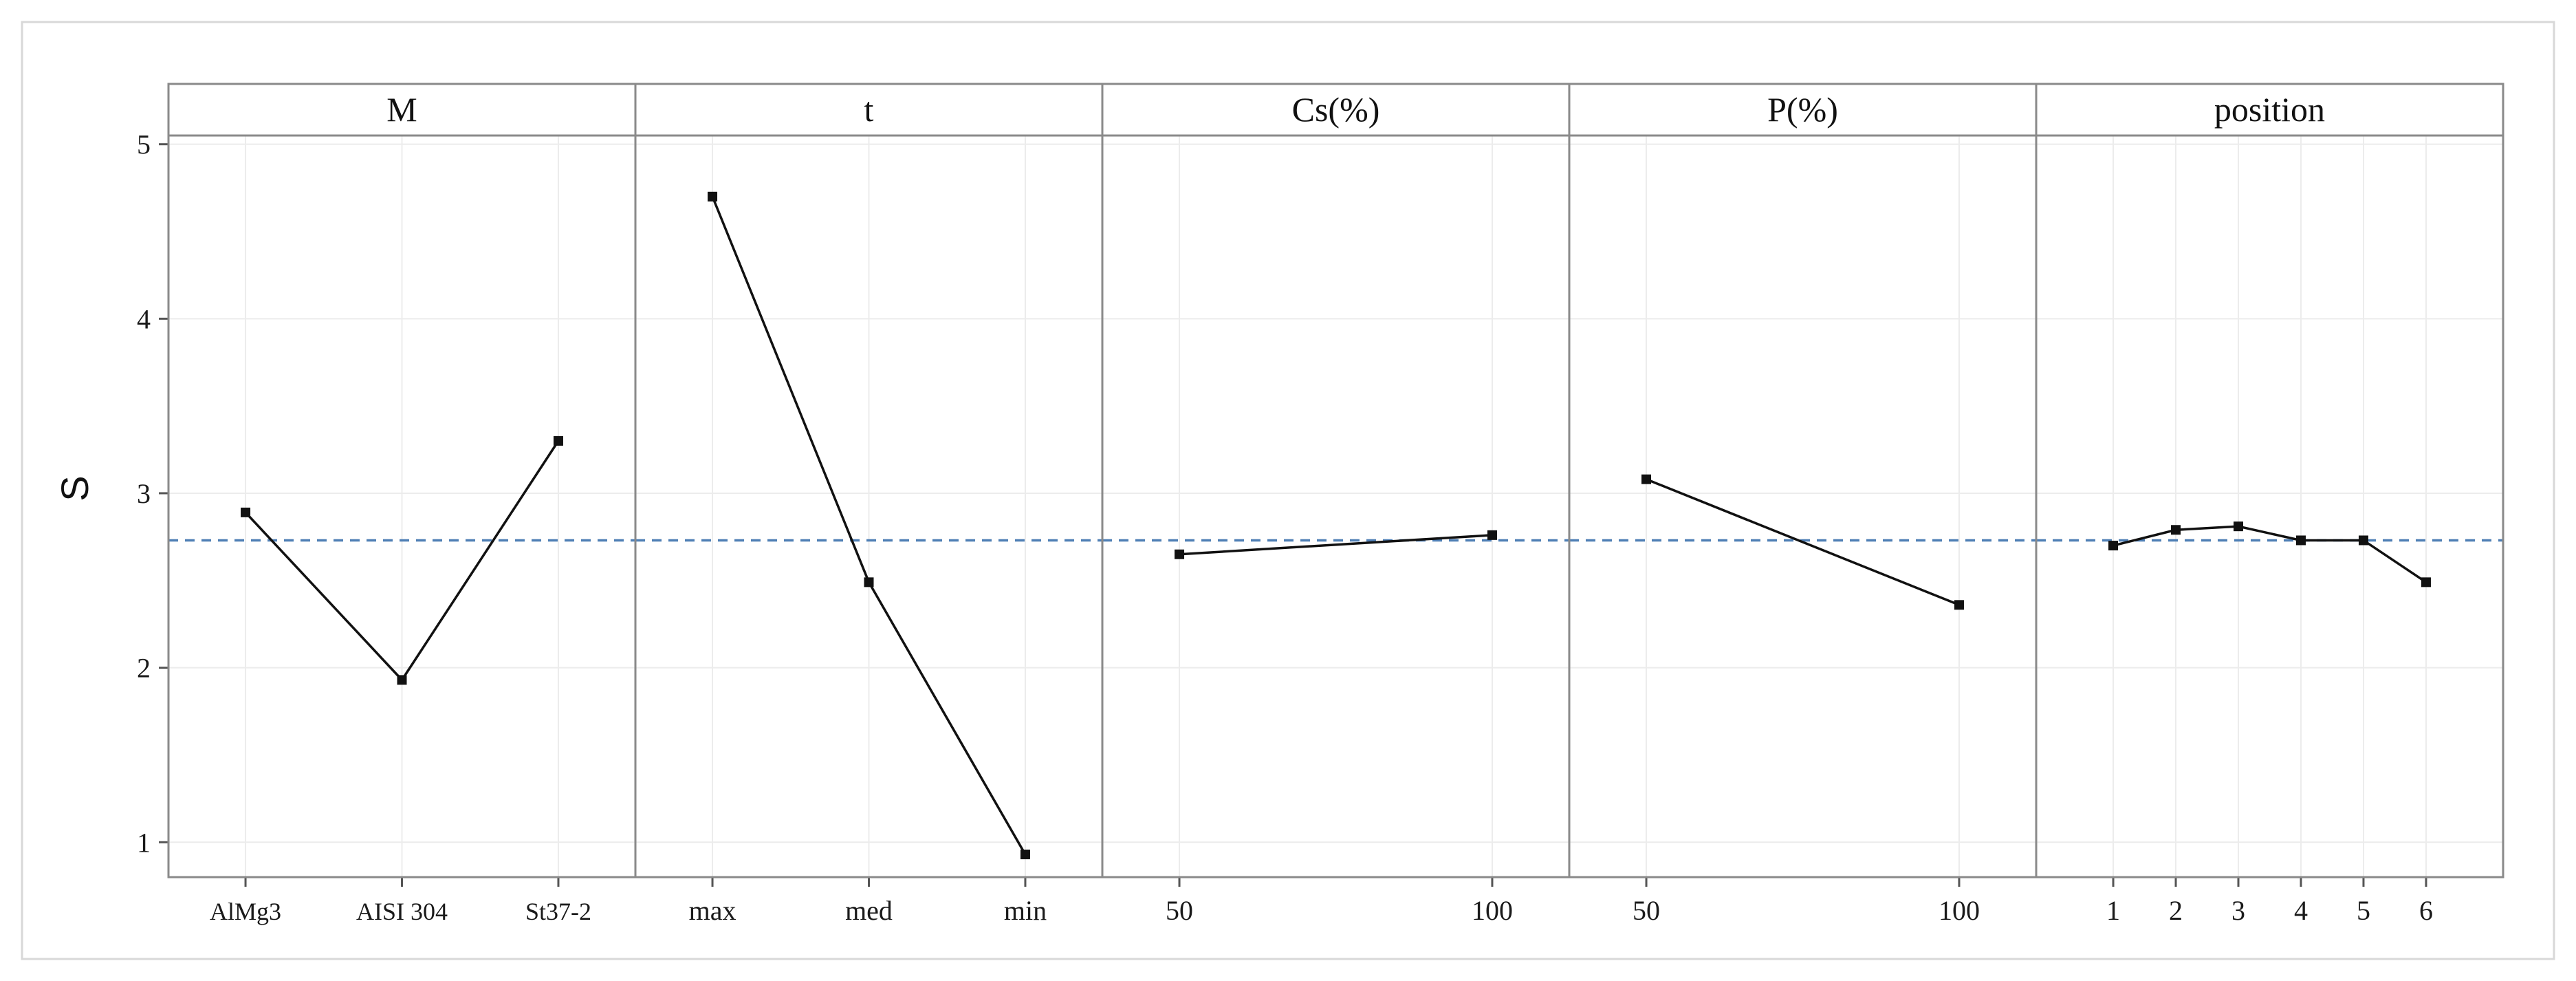  What do you see at coordinates (869, 109) in the screenshot?
I see `panel-title: t` at bounding box center [869, 109].